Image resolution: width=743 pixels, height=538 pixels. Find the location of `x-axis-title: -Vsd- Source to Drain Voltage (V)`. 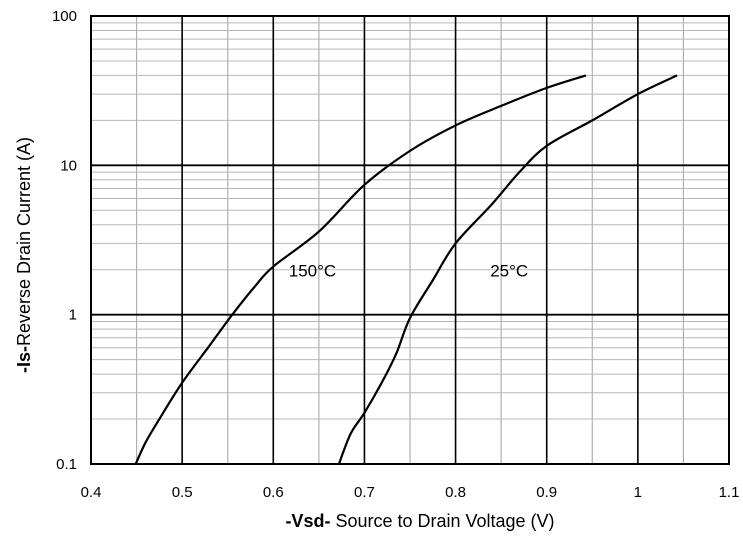

x-axis-title: -Vsd- Source to Drain Voltage (V) is located at coordinates (419, 521).